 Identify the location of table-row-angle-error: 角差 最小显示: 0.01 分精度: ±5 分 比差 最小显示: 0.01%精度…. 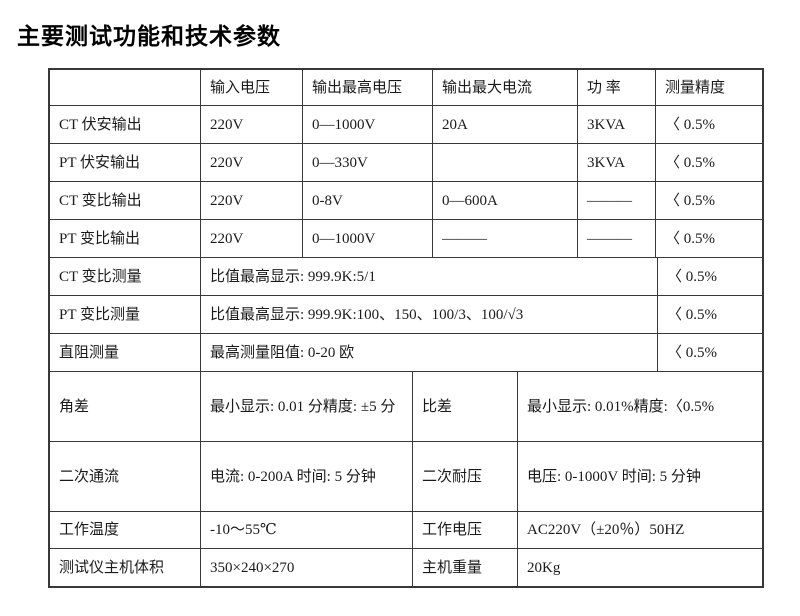
(406, 406).